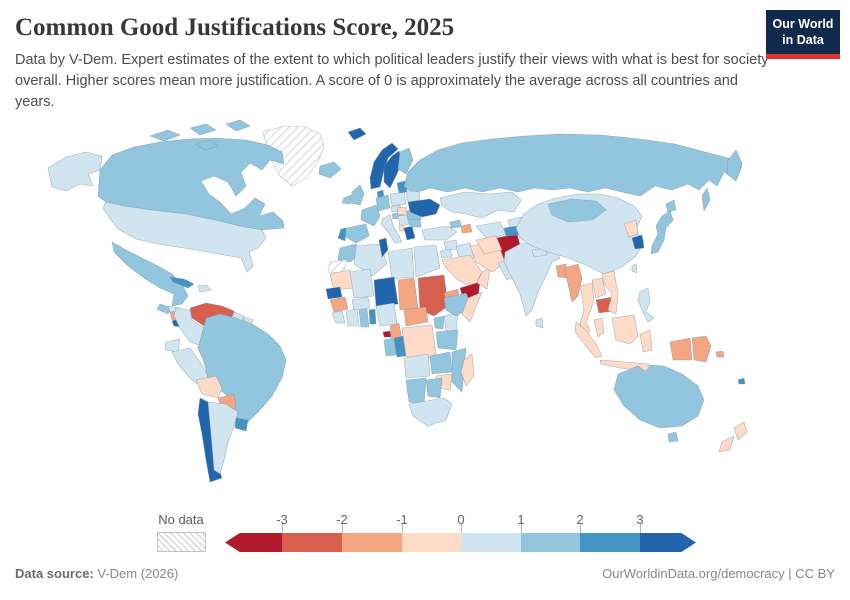 Image resolution: width=850 pixels, height=600 pixels. Describe the element at coordinates (681, 349) in the screenshot. I see `country-indonesia-papua` at that location.